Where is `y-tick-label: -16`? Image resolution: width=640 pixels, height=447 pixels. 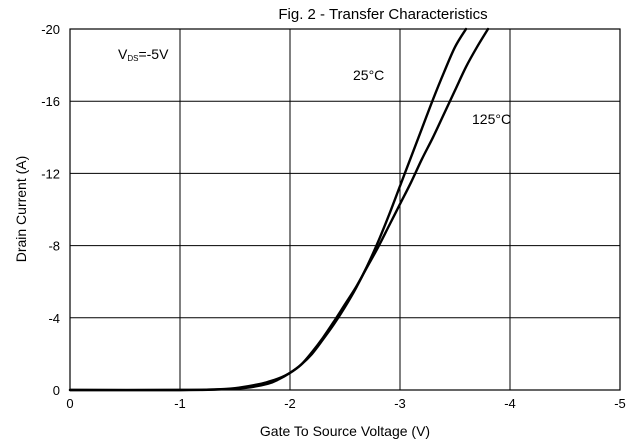 y-tick-label: -16 is located at coordinates (50, 101).